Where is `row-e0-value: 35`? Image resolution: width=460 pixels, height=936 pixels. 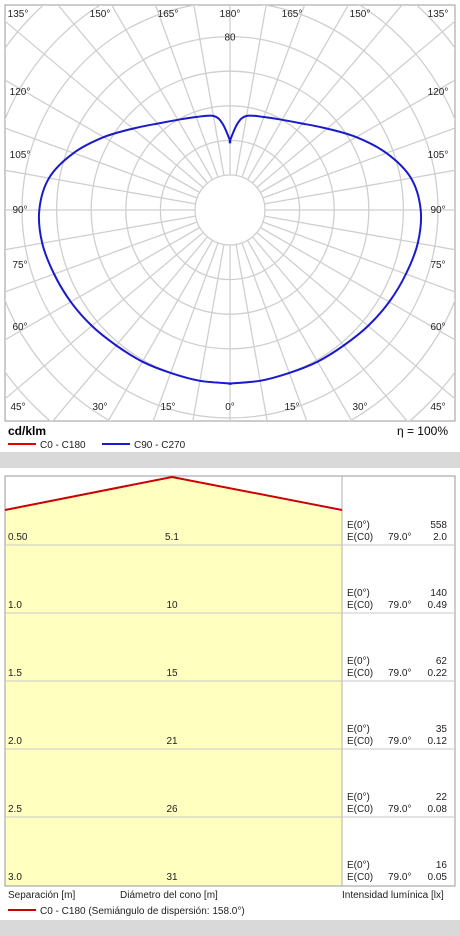
row-e0-value: 35 is located at coordinates (442, 729).